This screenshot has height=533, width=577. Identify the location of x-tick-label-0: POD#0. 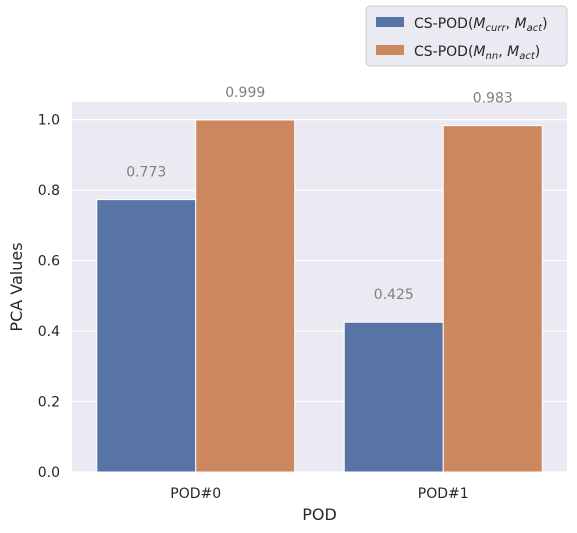
(195, 494).